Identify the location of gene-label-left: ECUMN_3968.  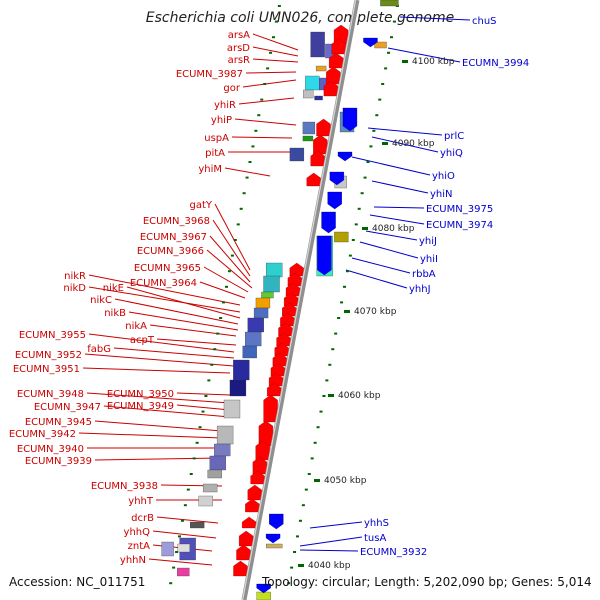
(176, 221).